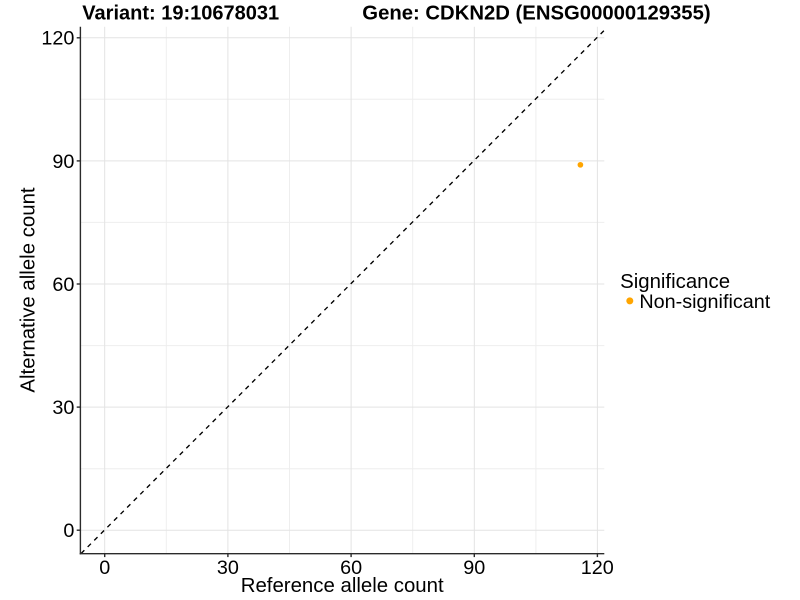 This screenshot has height=600, width=800. What do you see at coordinates (342, 586) in the screenshot?
I see `svg-text: Reference allele count` at bounding box center [342, 586].